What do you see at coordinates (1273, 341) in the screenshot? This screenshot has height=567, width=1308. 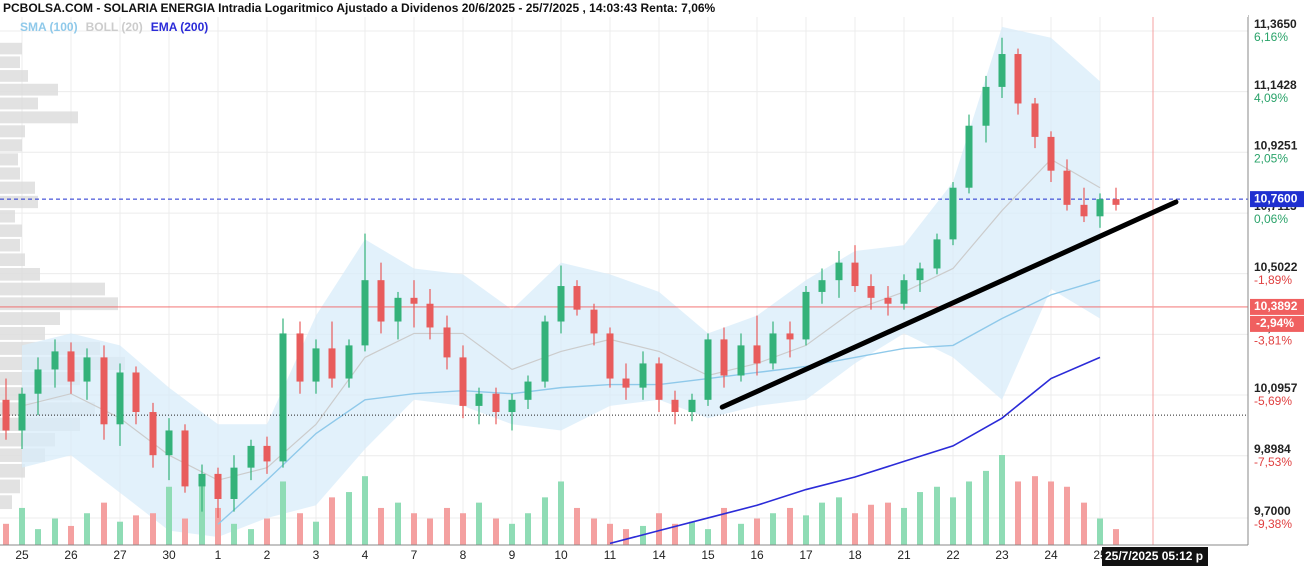 I see `pct-tick-label: -3,81%` at bounding box center [1273, 341].